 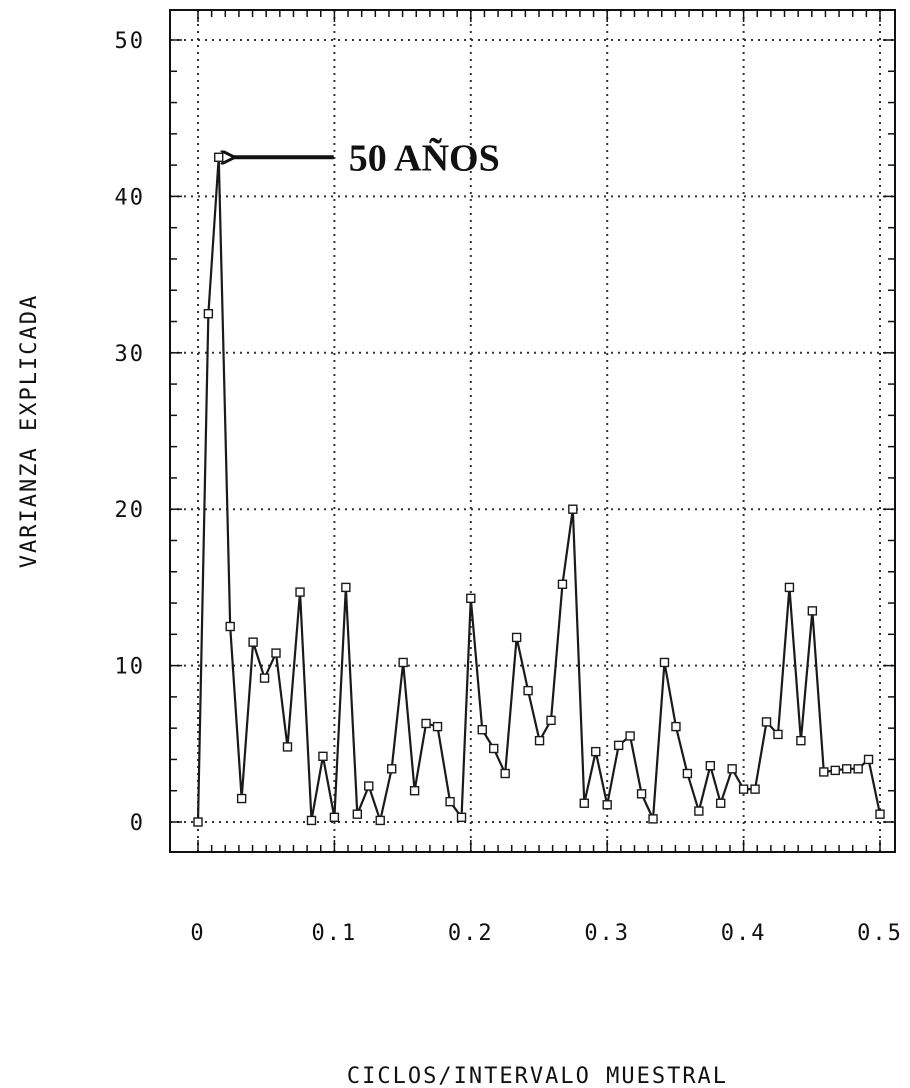 What do you see at coordinates (537, 1076) in the screenshot?
I see `x-axis-label: CICLOS/INTERVALO MUESTRAL` at bounding box center [537, 1076].